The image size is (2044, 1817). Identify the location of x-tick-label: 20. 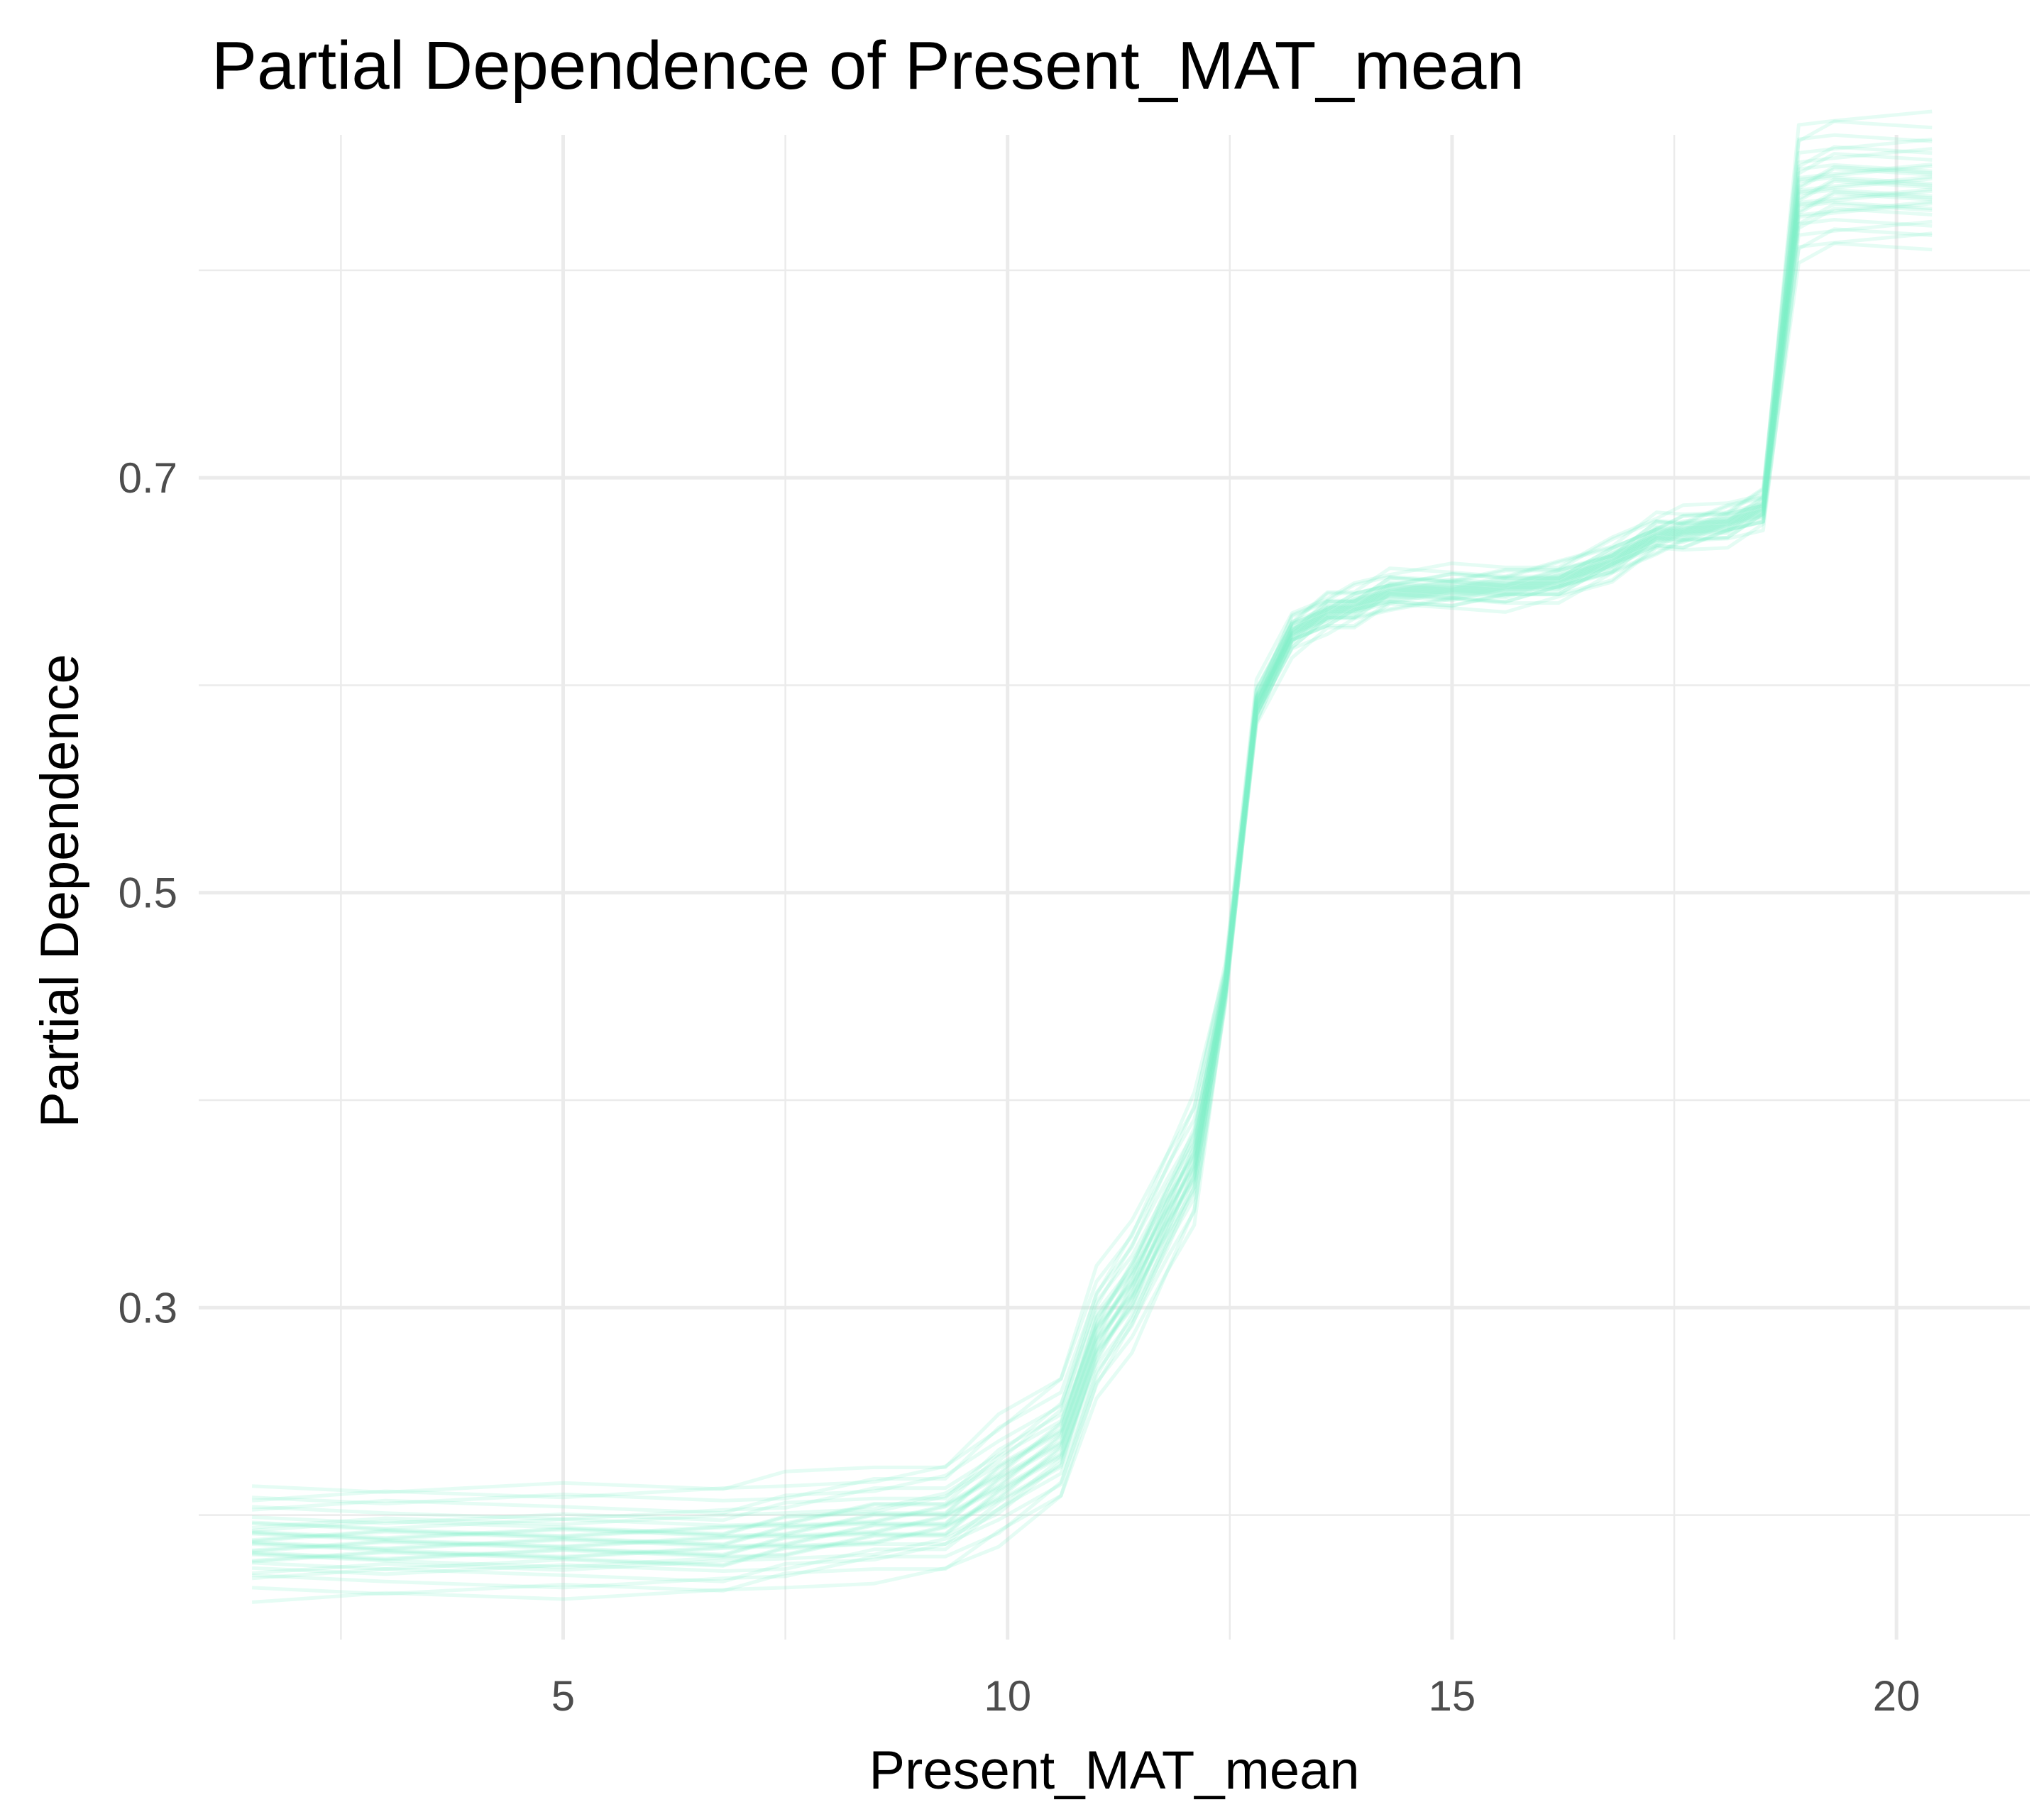
(1897, 1696).